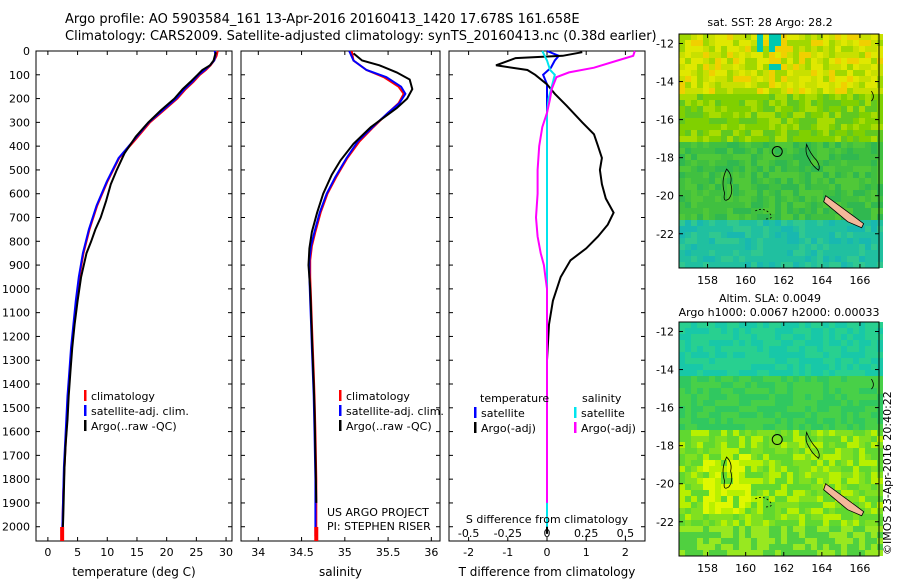  Describe the element at coordinates (777, 152) in the screenshot. I see `argo-location-marker` at that location.